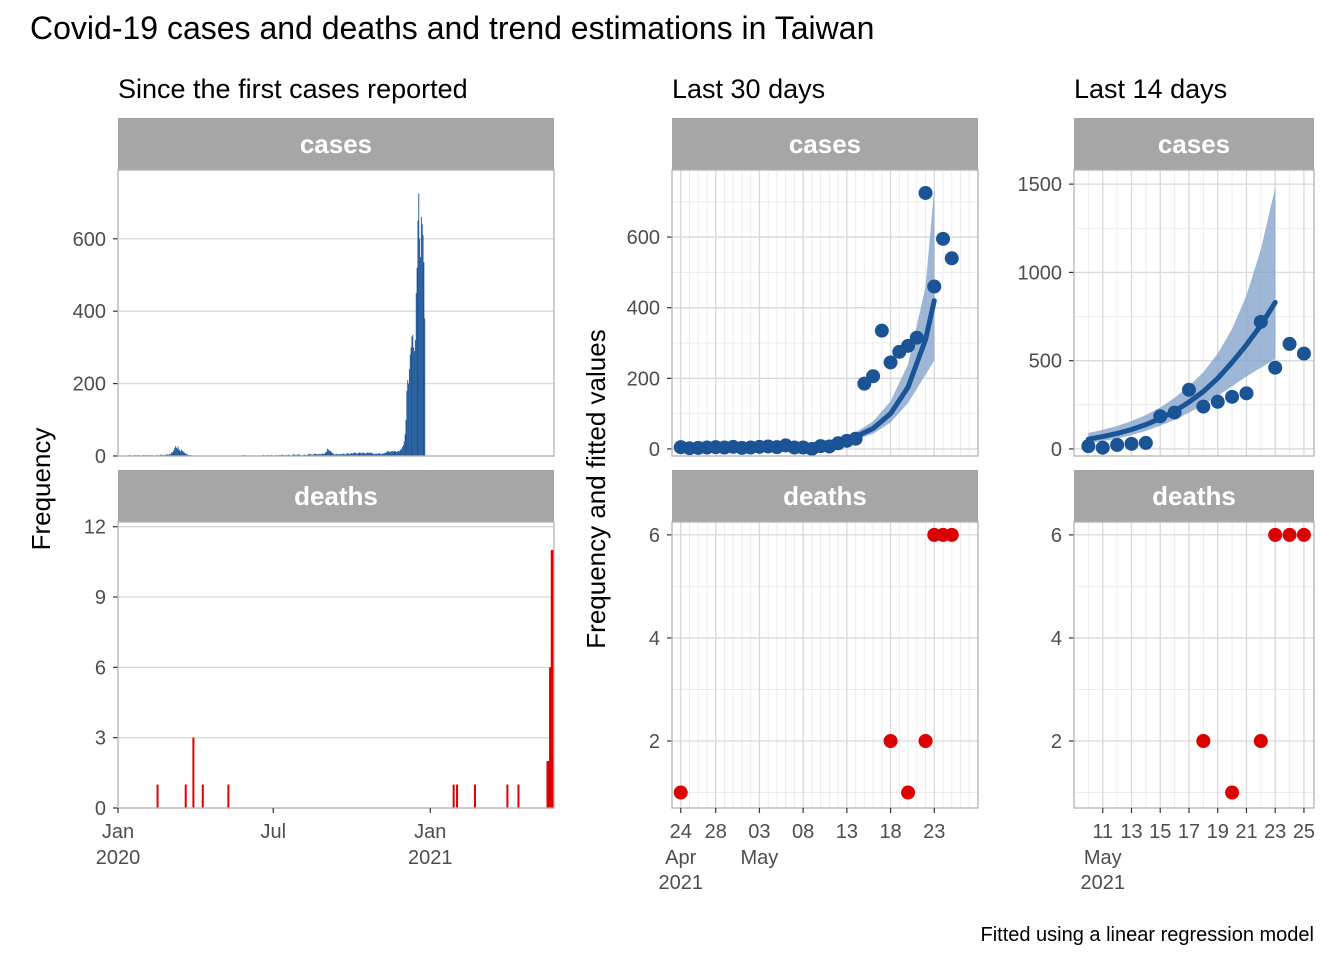 This screenshot has height=960, width=1344. What do you see at coordinates (716, 832) in the screenshot?
I see `x-tick-label: 28` at bounding box center [716, 832].